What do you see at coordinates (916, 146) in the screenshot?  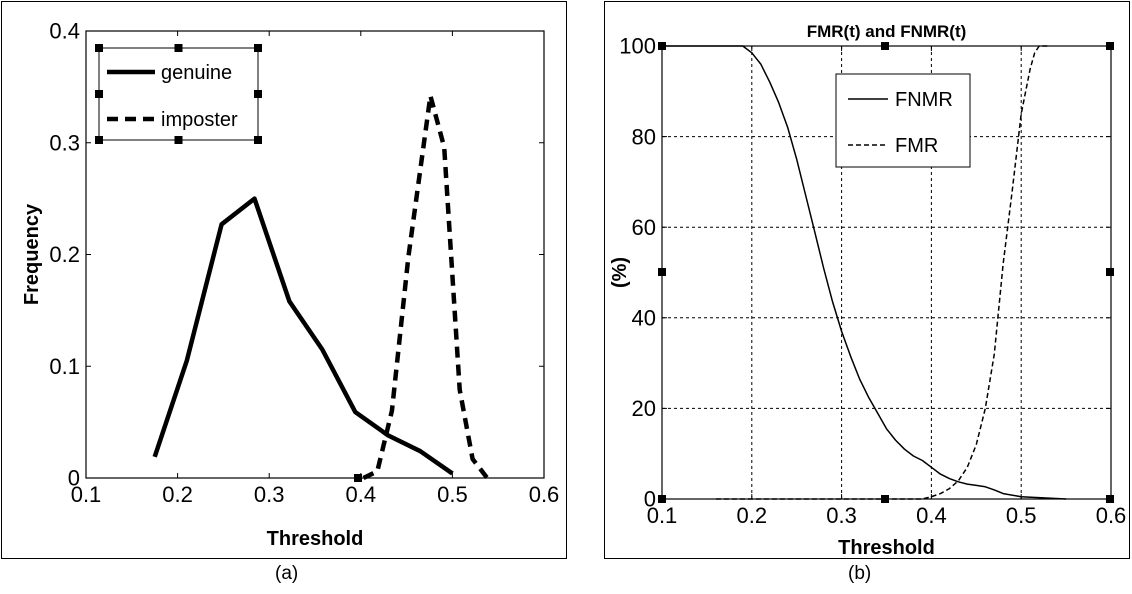 I see `legend-label-fmr: FMR` at bounding box center [916, 146].